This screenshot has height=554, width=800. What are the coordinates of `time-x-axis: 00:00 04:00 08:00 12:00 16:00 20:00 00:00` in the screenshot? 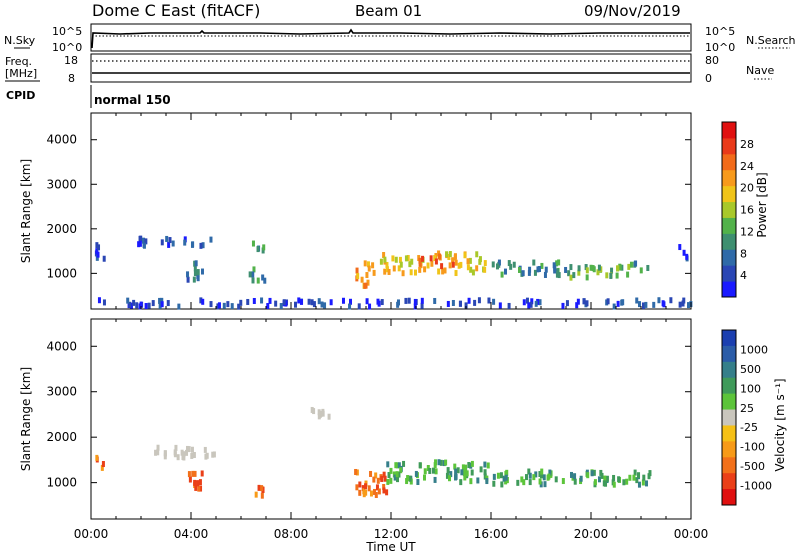 It's located at (391, 534).